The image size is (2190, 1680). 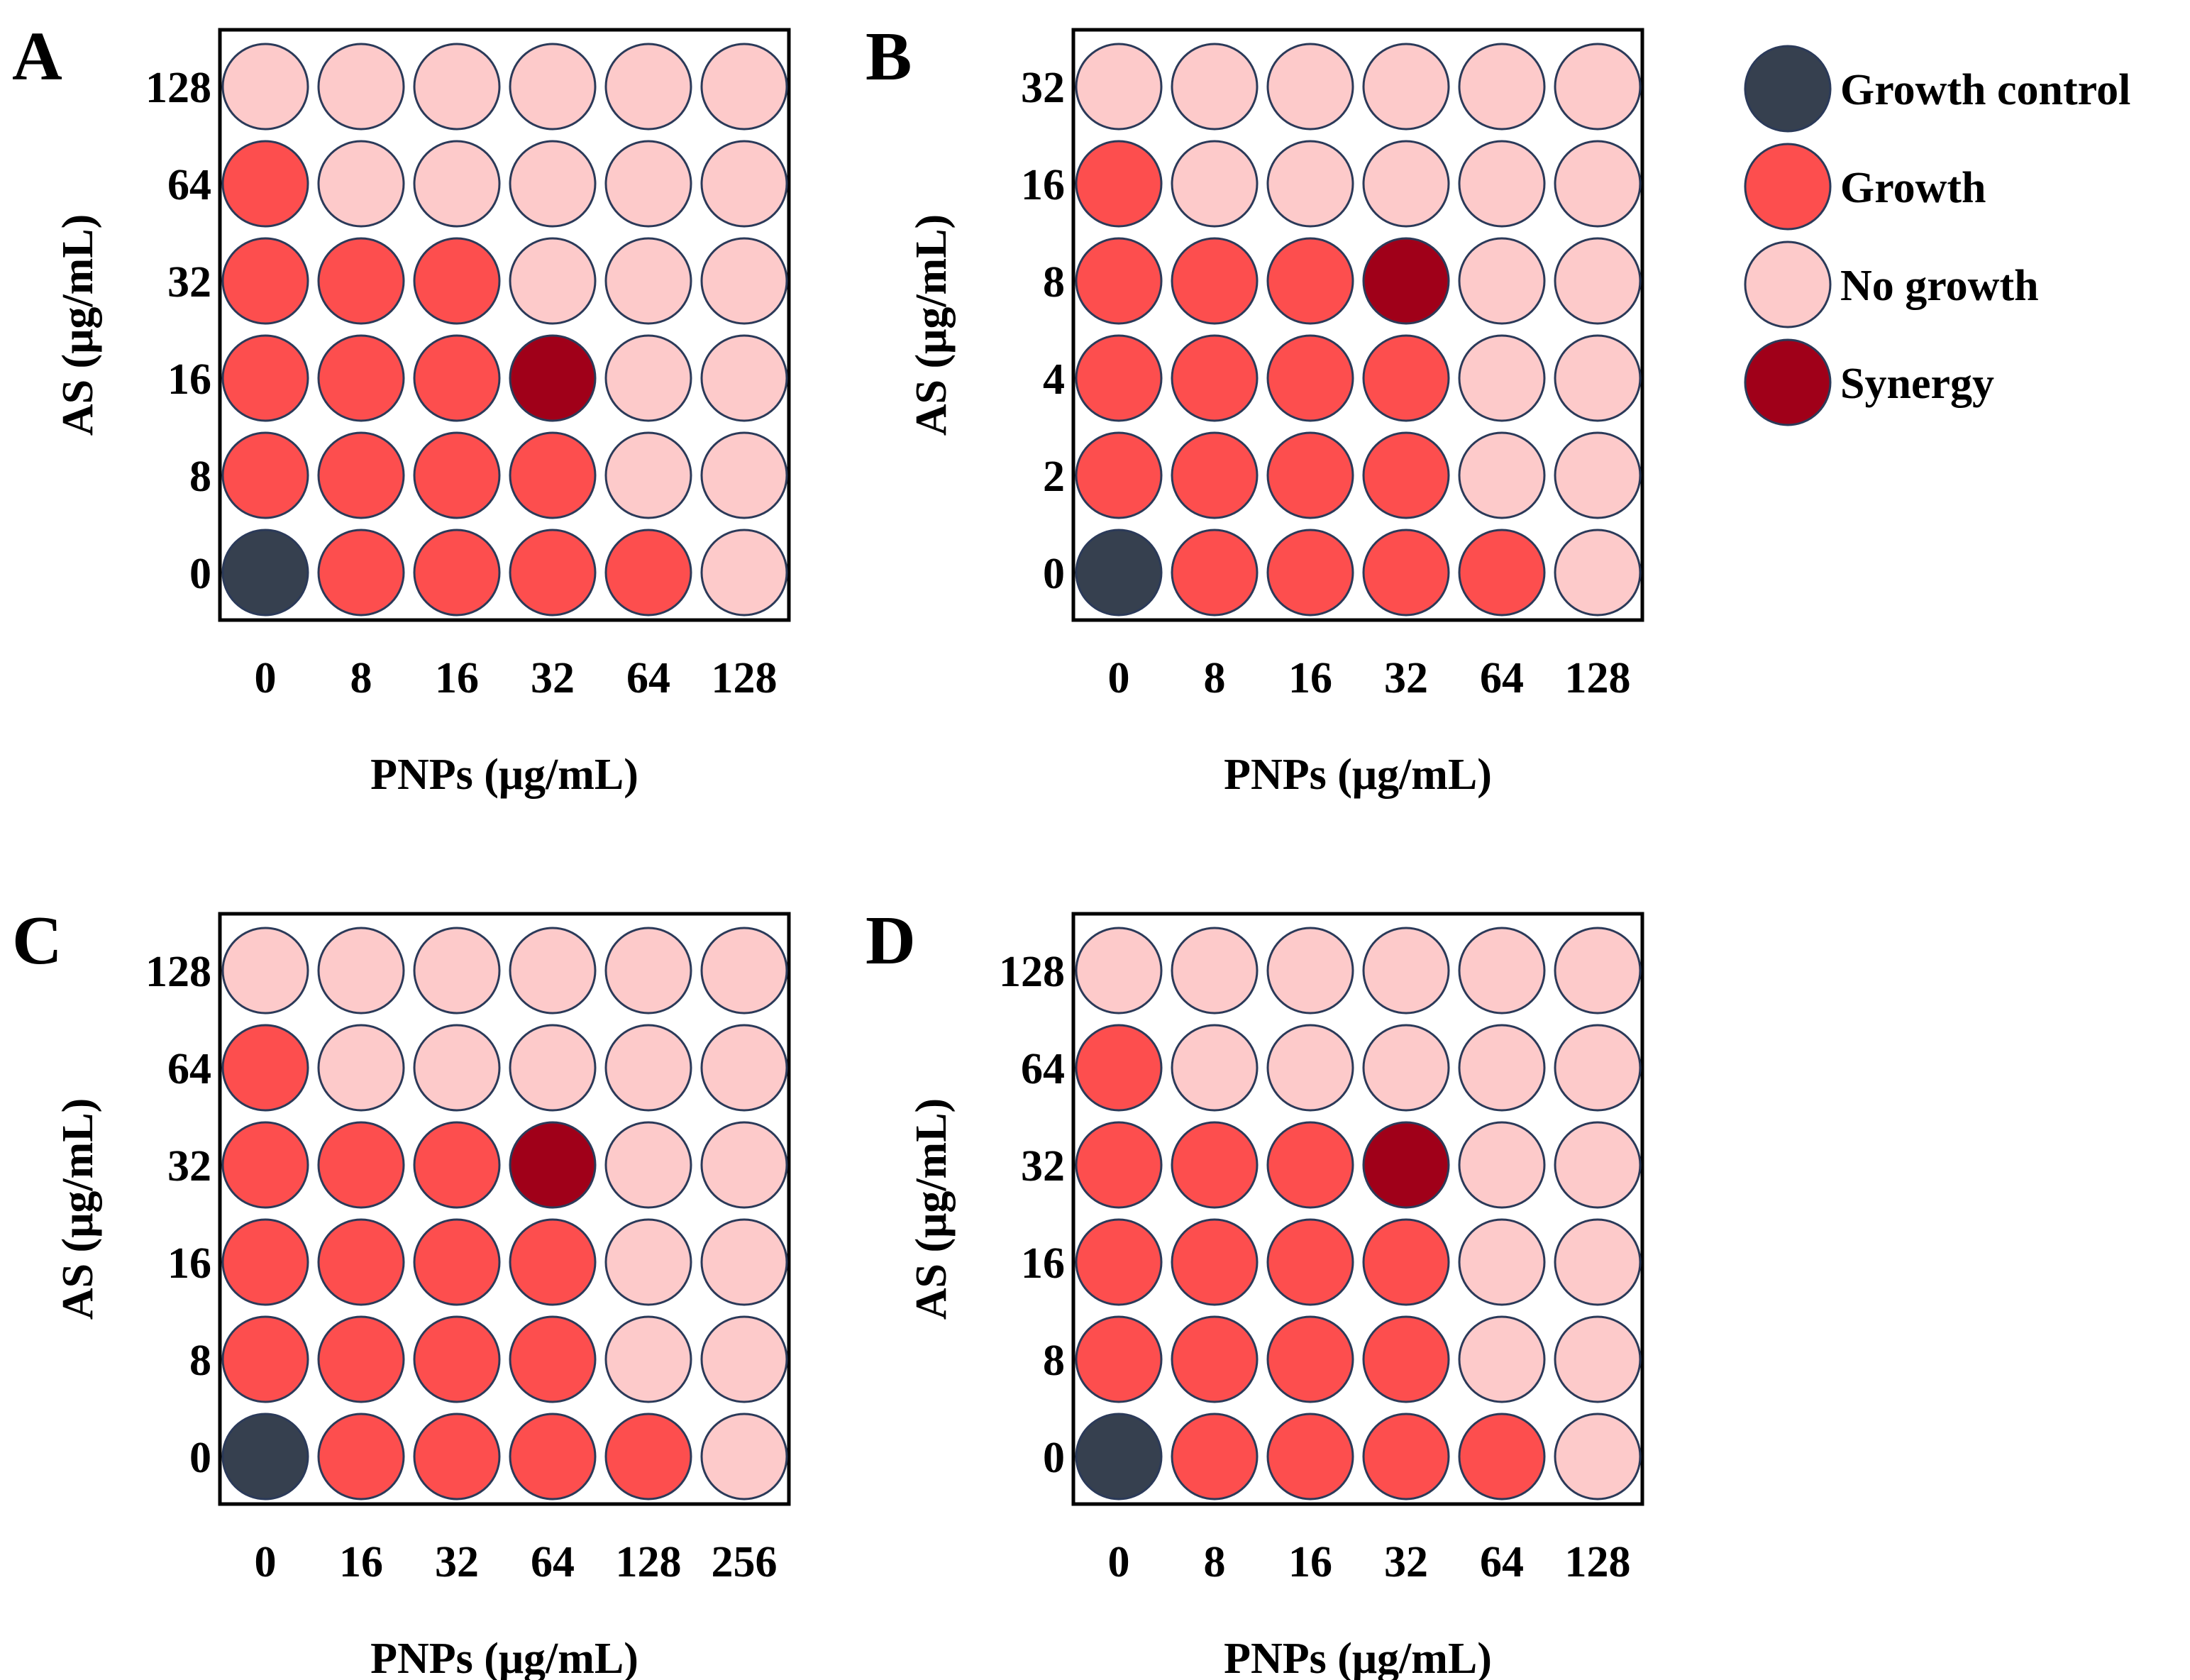 What do you see at coordinates (1215, 678) in the screenshot?
I see `x-tick-label: 8` at bounding box center [1215, 678].